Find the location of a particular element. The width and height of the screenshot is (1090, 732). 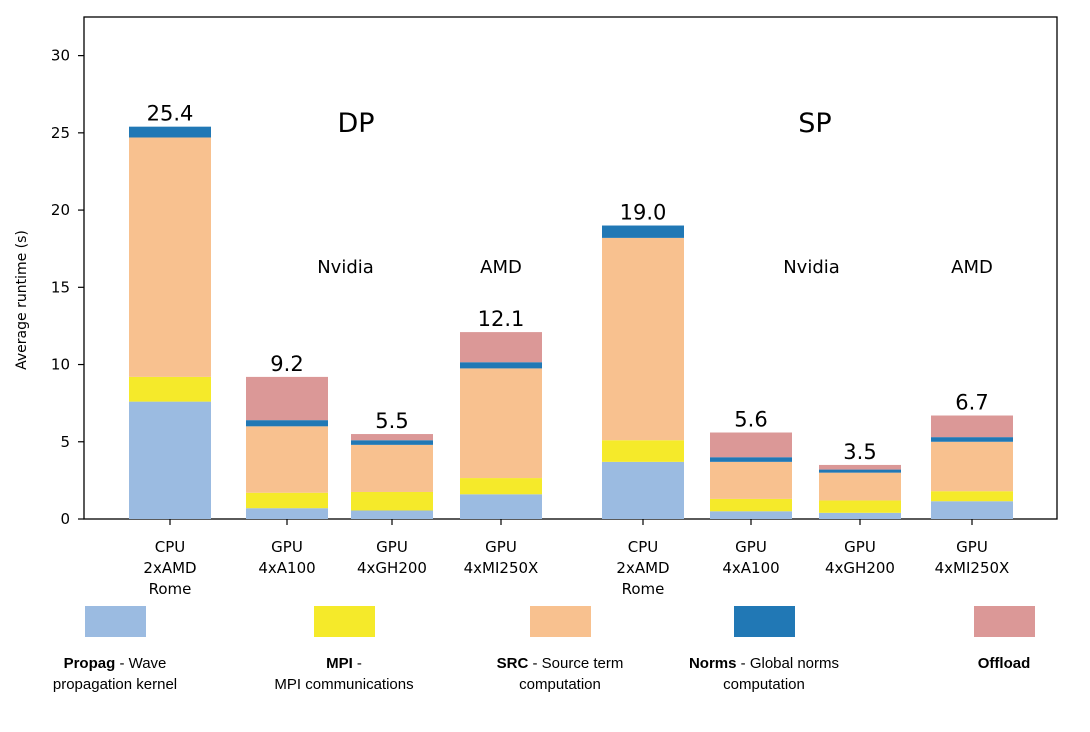

legend-item-src: SRC - Source term computation is located at coordinates (560, 650).